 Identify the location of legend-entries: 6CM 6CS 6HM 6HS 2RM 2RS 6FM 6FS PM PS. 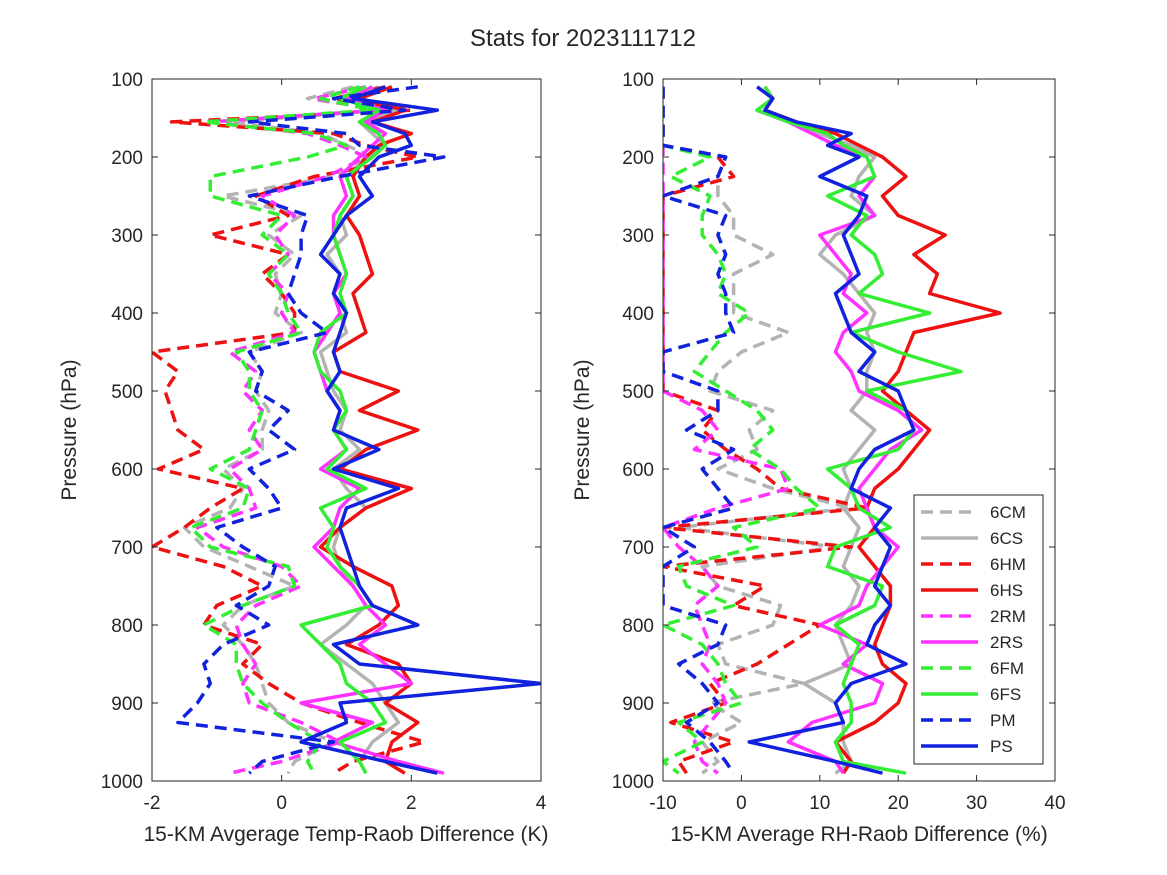
(973, 629).